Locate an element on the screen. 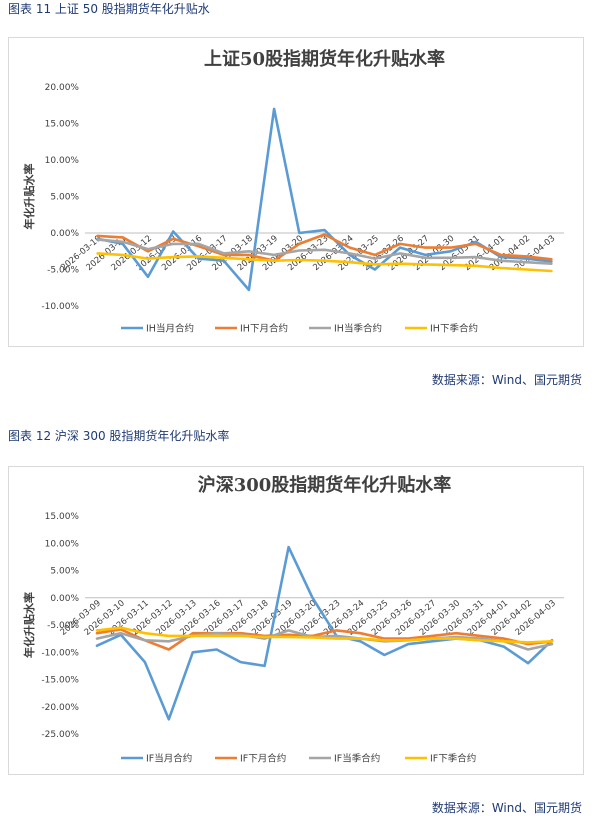  legend-label-3: IF当季合约 is located at coordinates (357, 759).